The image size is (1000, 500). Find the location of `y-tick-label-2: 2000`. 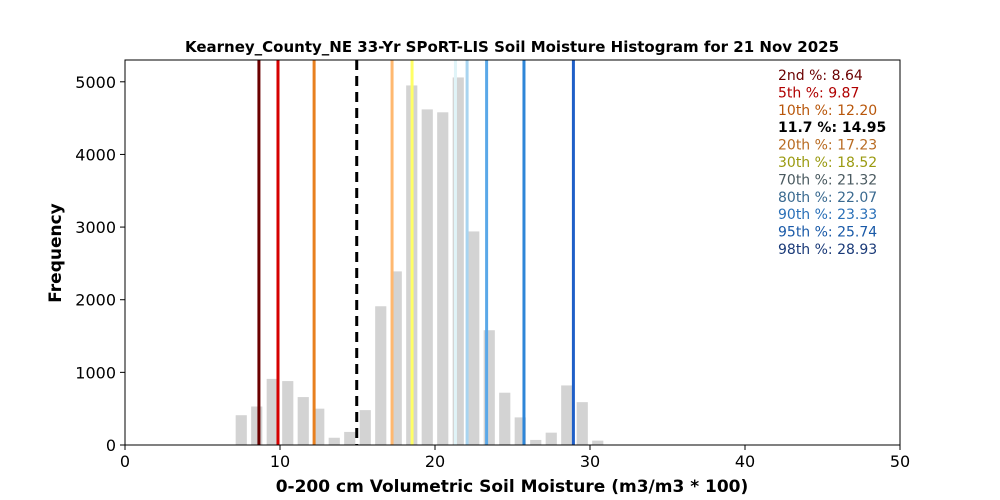

y-tick-label-2: 2000 is located at coordinates (95, 300).